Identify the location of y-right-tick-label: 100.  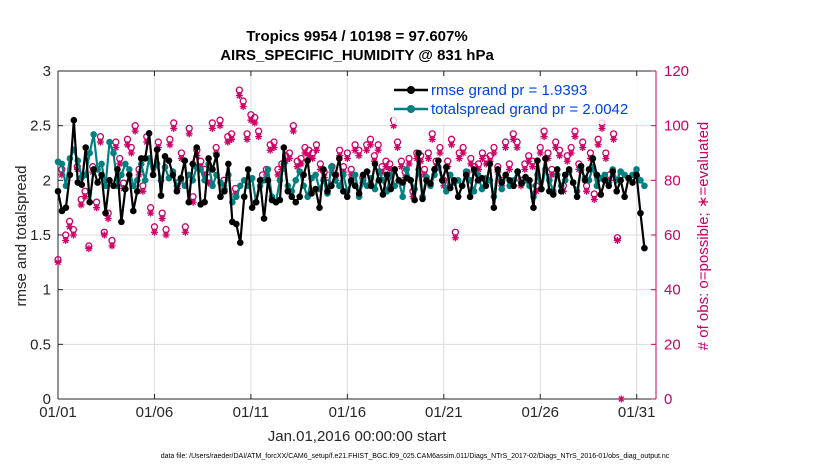
(676, 126).